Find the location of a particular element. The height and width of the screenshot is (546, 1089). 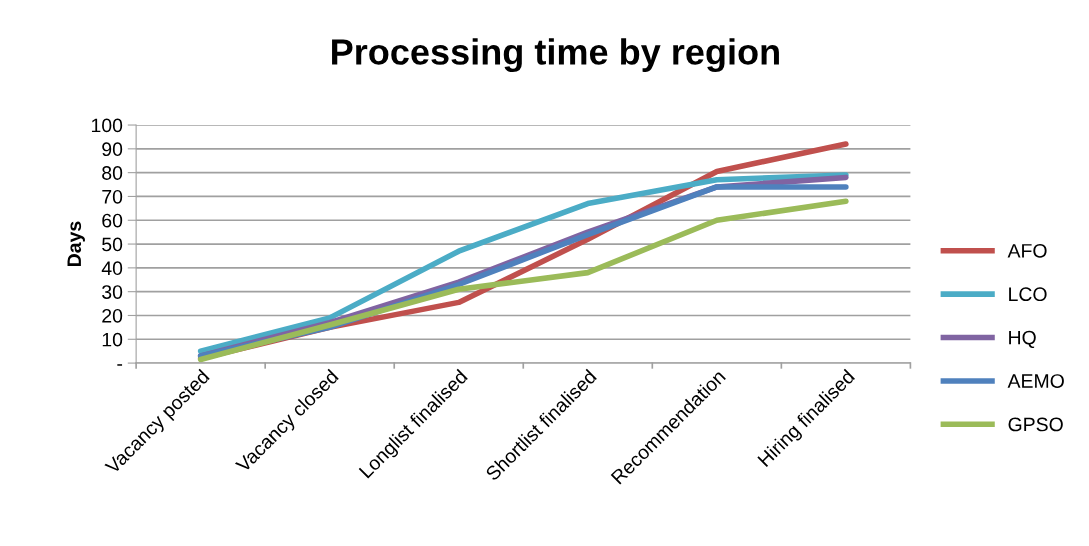

legend-label: AFO is located at coordinates (1027, 250).